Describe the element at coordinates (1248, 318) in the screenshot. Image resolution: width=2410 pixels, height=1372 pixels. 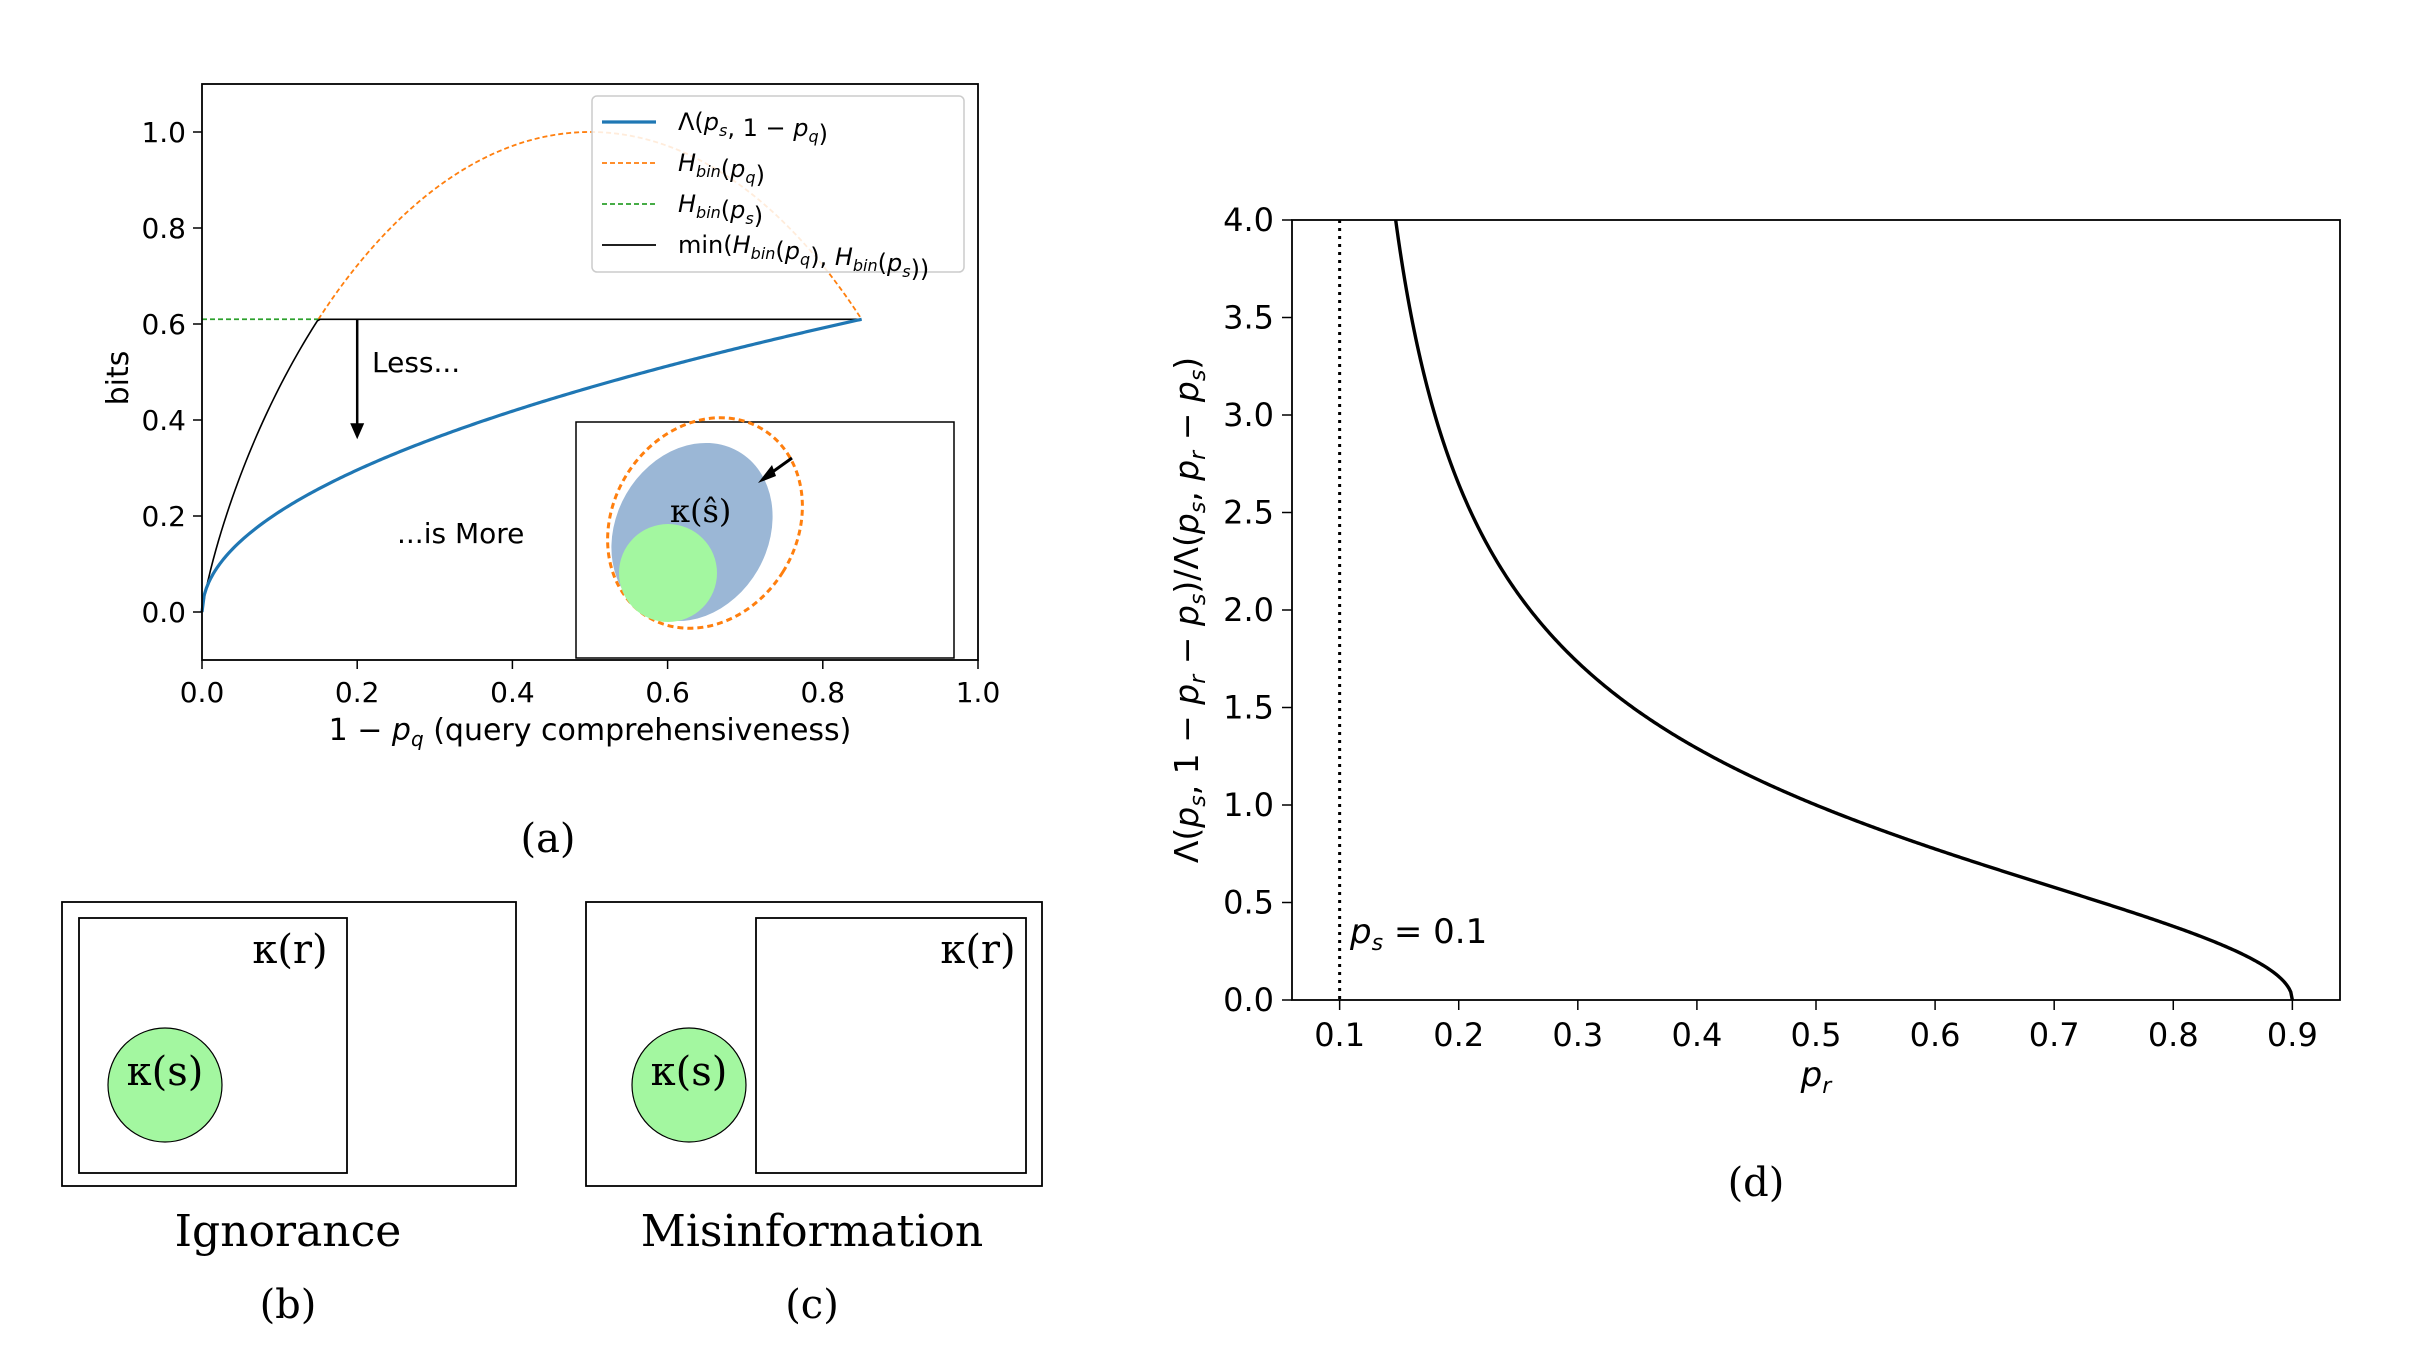
I see `d-y-tick-label: 3.5` at that location.